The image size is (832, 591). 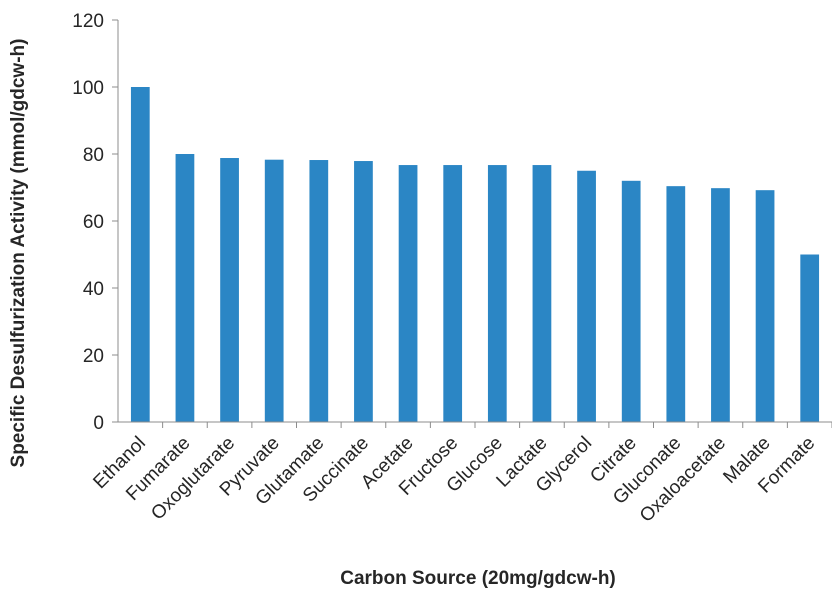 What do you see at coordinates (408, 293) in the screenshot?
I see `bar-acetate` at bounding box center [408, 293].